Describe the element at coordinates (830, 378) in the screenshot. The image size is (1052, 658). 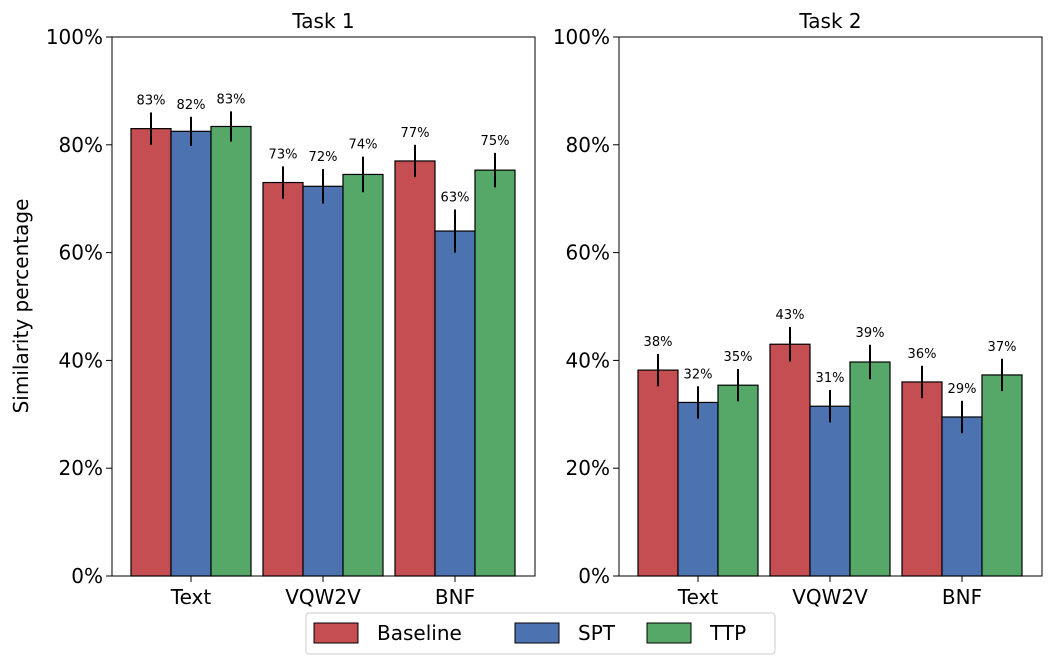
I see `data-label: 31%` at that location.